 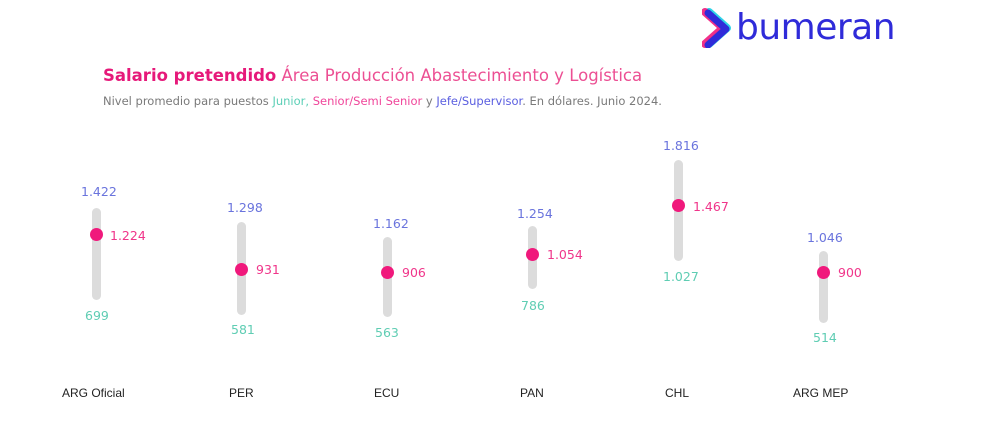 I want to click on junior-value: 786, so click(x=533, y=305).